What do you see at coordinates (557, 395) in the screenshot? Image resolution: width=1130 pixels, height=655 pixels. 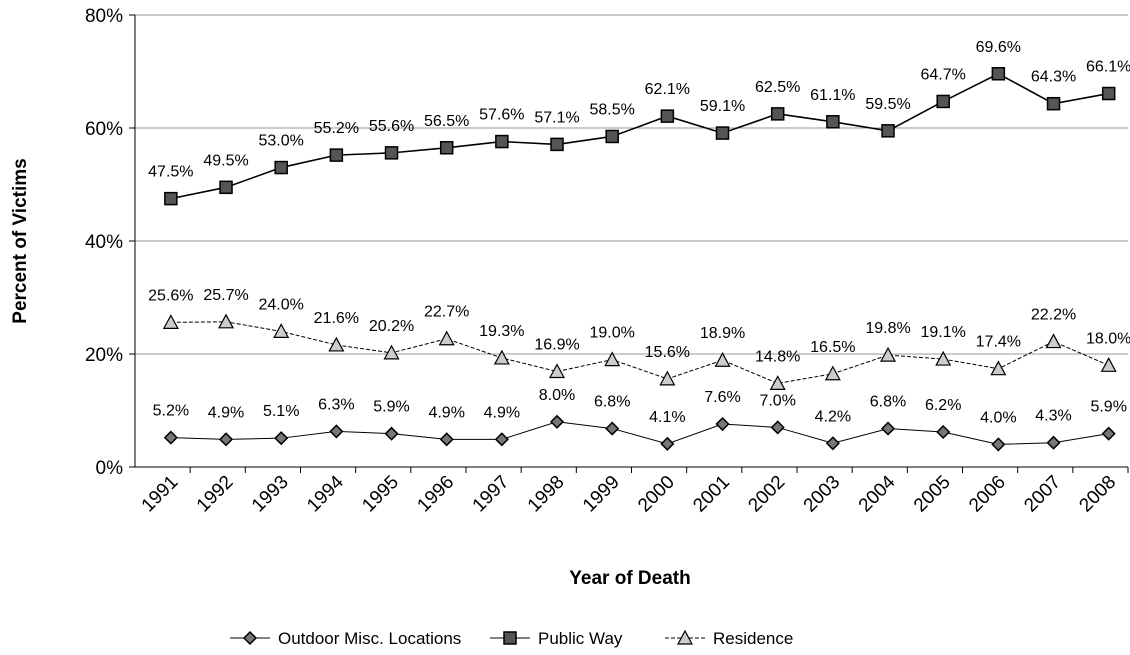 I see `data-label: 8.0%` at bounding box center [557, 395].